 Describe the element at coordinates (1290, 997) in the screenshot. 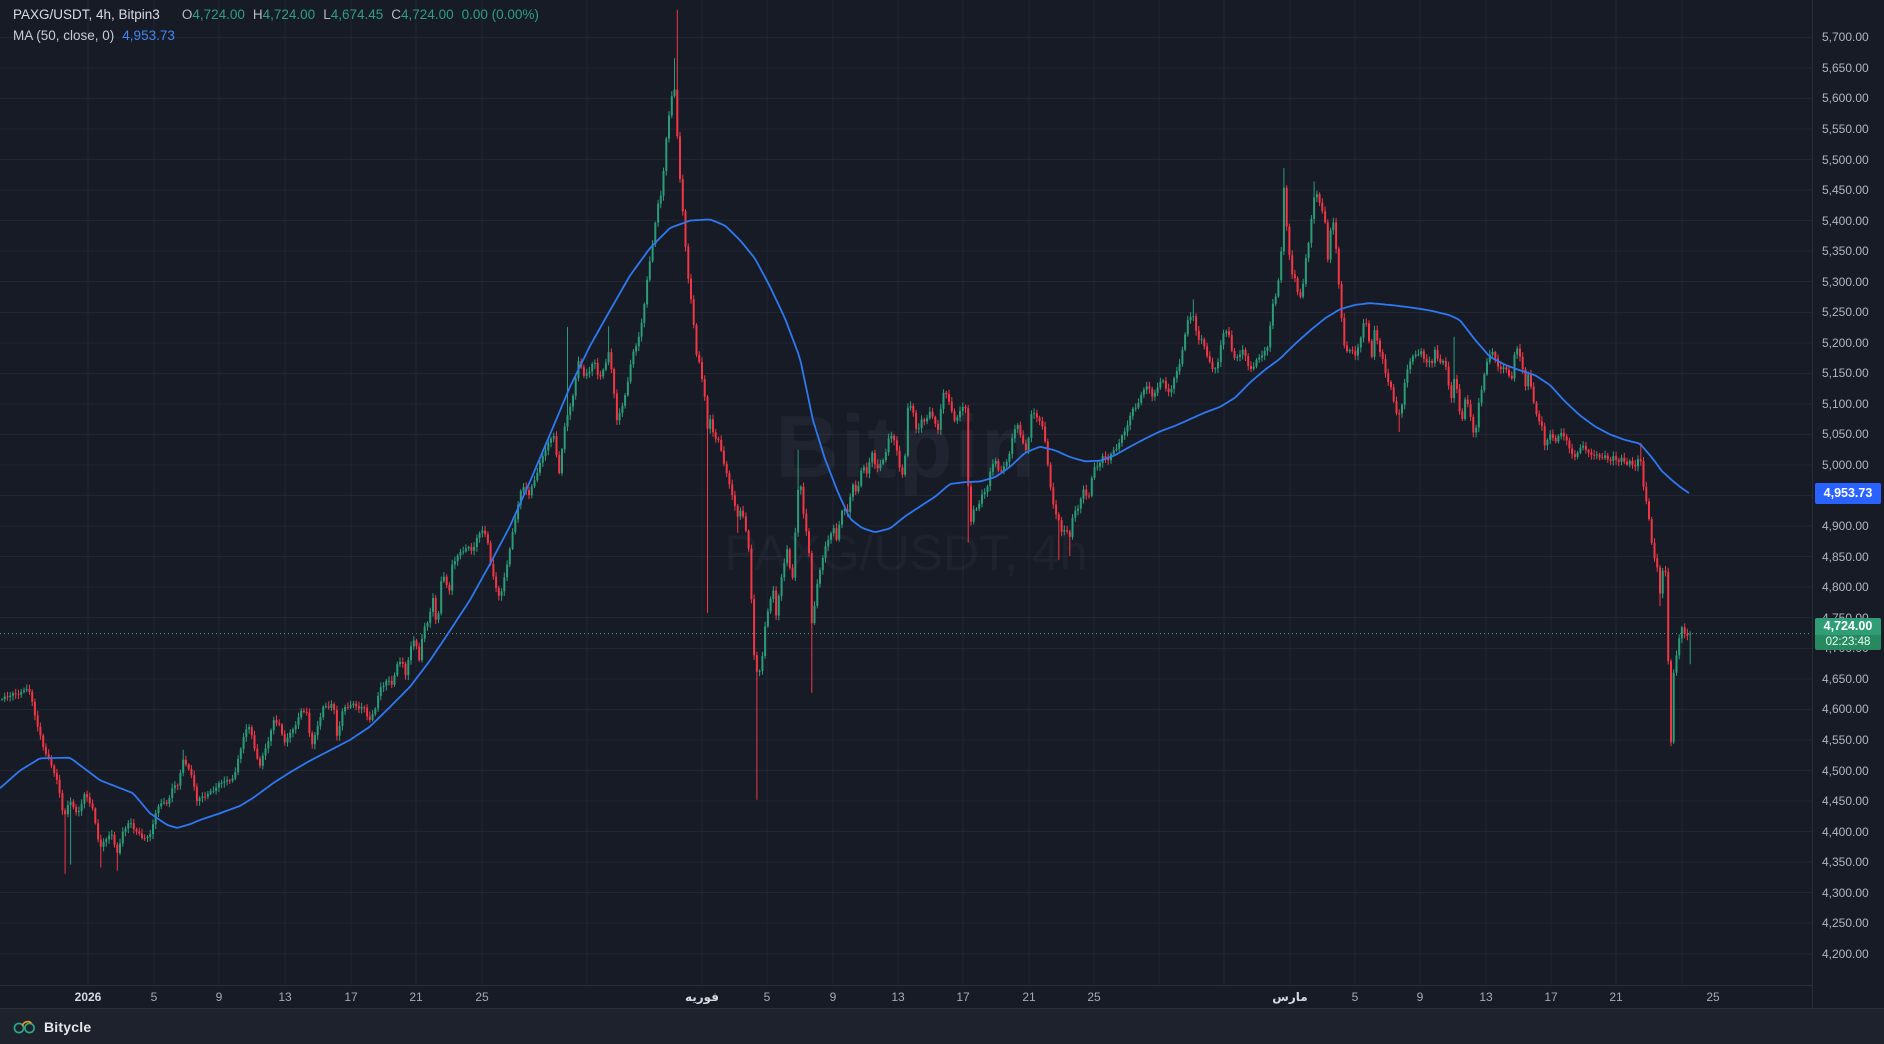

I see `time-tick-label: مارس` at that location.